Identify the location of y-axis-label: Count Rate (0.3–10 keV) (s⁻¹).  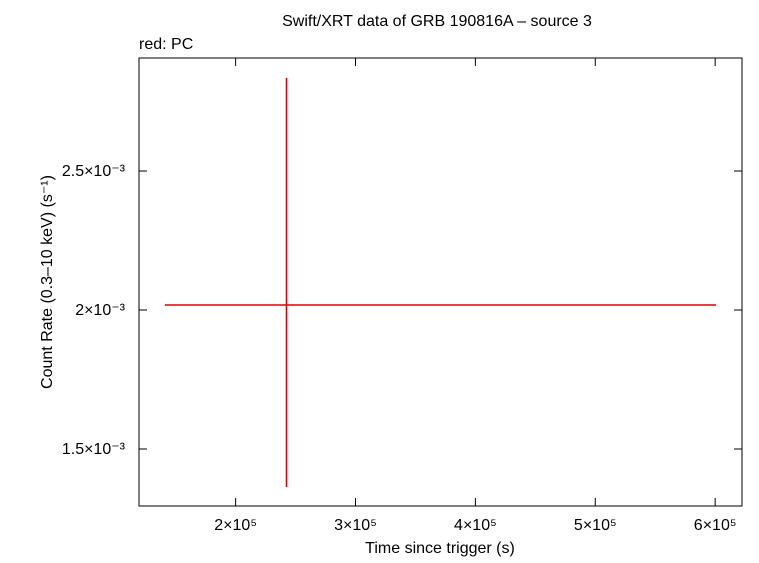
(47, 282).